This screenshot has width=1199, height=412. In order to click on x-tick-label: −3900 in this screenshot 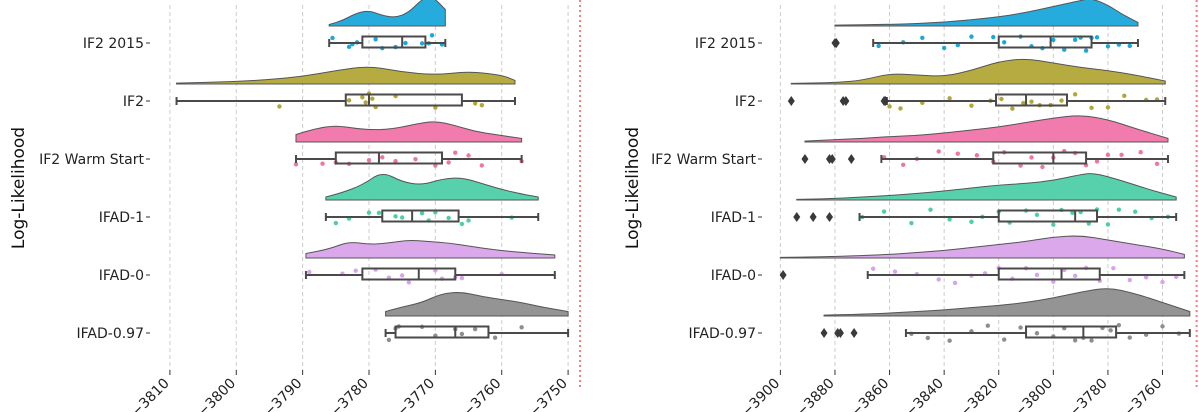, I will do `click(760, 394)`.